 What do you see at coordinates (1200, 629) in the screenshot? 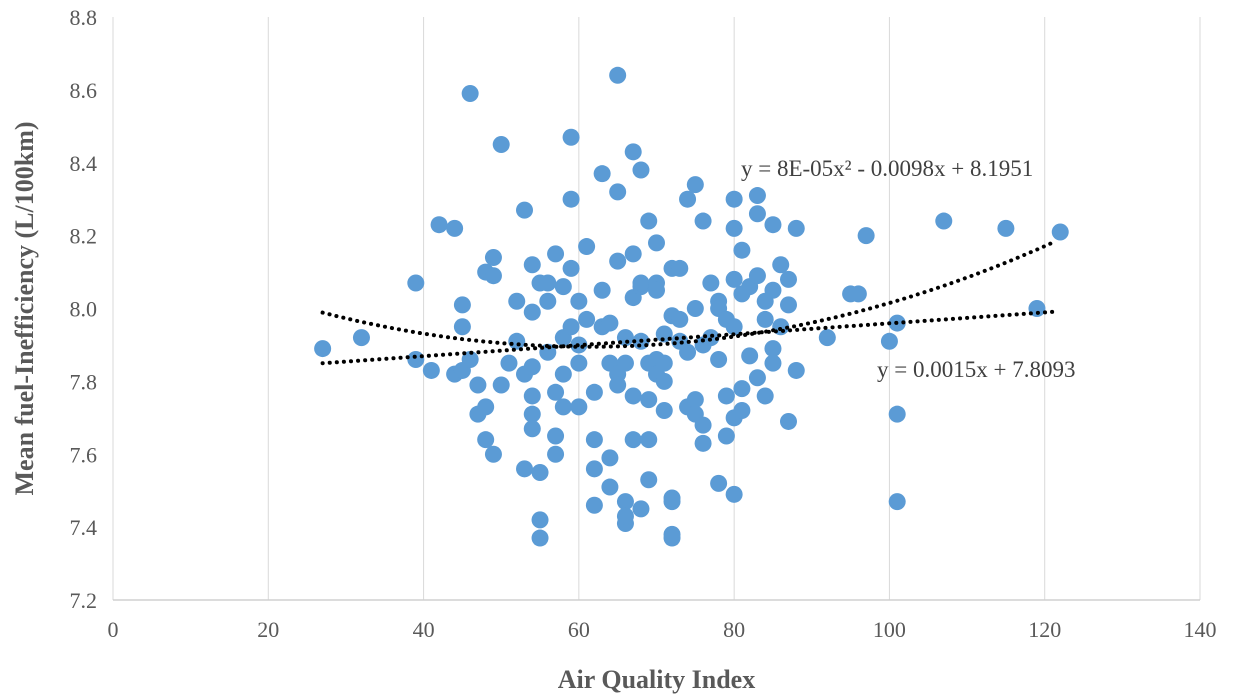
I see `x-tick-label: 140` at bounding box center [1200, 629].